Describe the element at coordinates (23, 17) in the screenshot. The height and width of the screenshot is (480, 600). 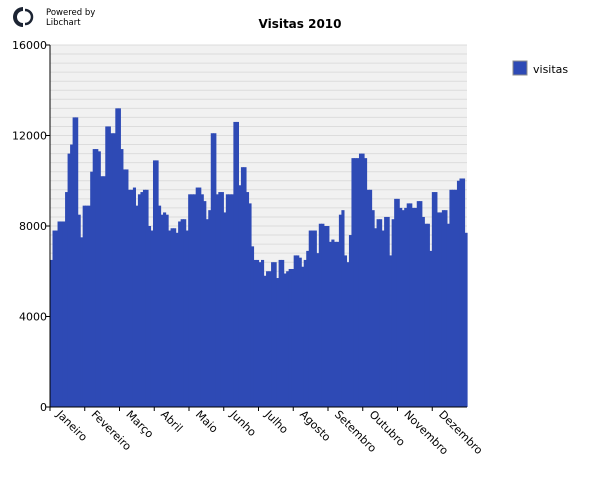
I see `libchart-logo-mark` at that location.